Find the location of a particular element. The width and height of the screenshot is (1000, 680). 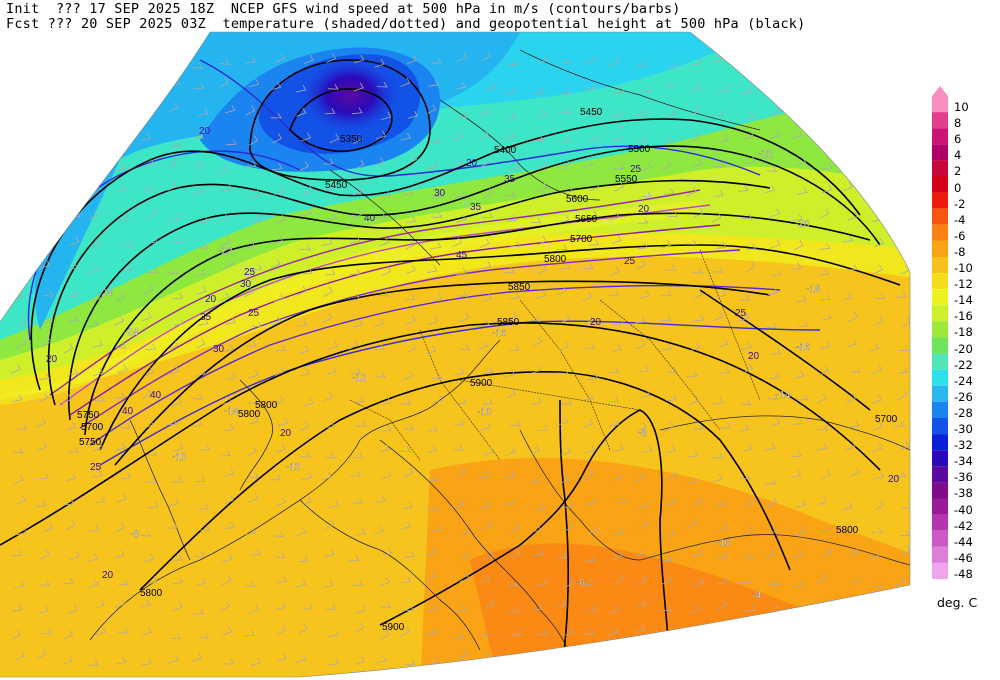

color-scale-label: -24 is located at coordinates (963, 380).